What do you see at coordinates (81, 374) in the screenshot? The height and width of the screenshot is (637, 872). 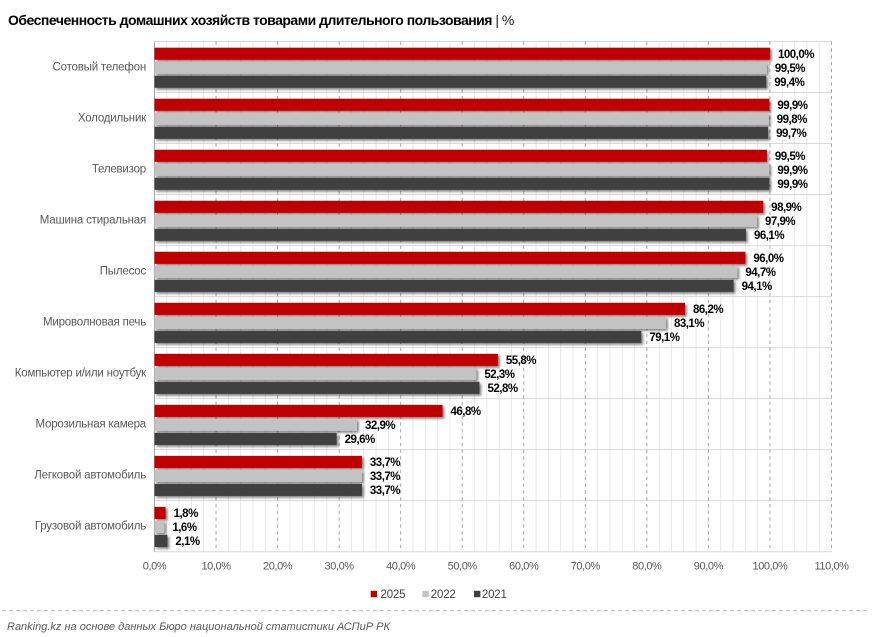 I see `svg-text: Компьютер и/или ноутбук` at bounding box center [81, 374].